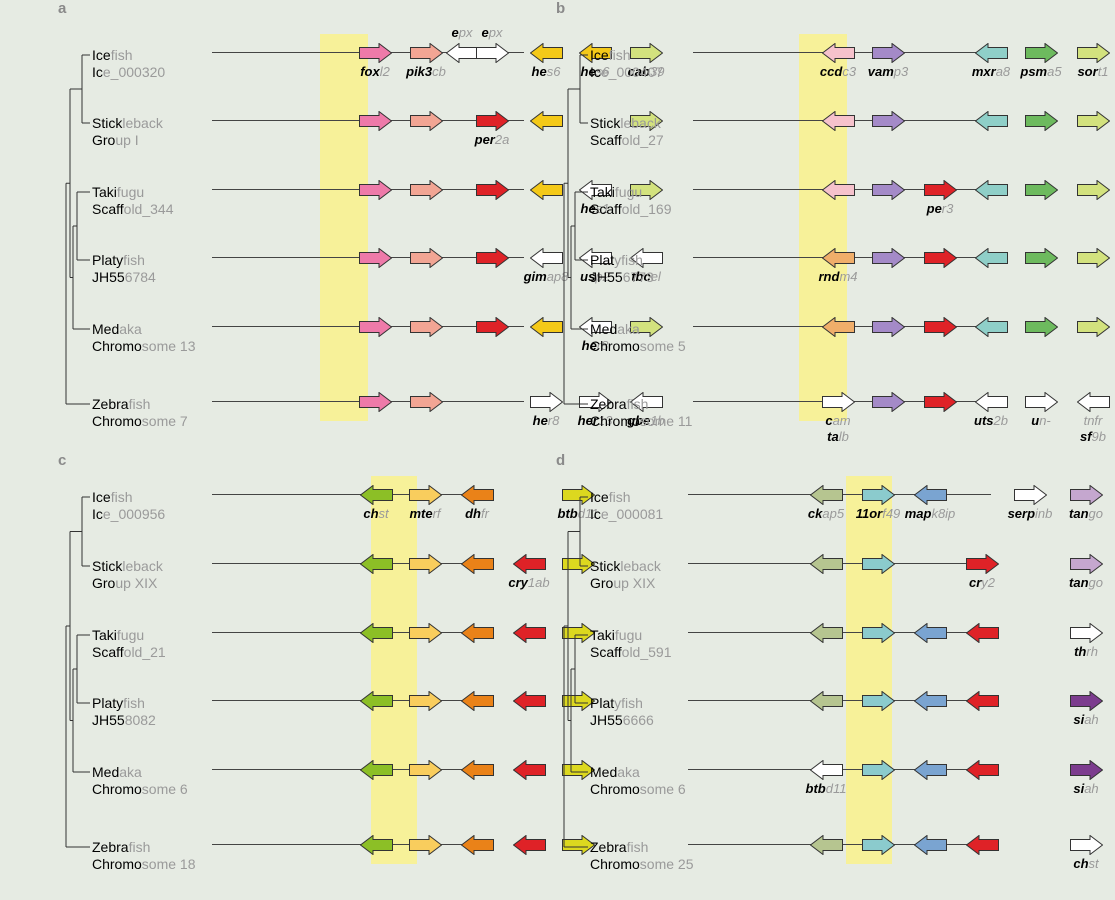 The image size is (1115, 900). Describe the element at coordinates (833, 436) in the screenshot. I see `text-part: ta` at that location.